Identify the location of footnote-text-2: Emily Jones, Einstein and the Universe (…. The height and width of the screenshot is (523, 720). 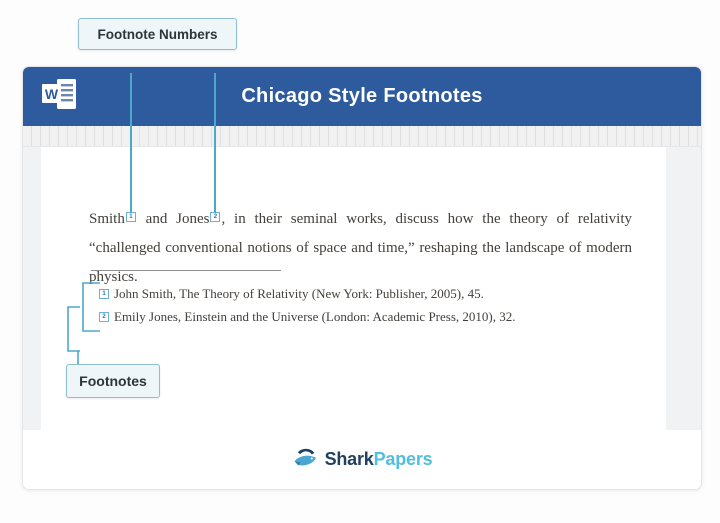
(315, 316).